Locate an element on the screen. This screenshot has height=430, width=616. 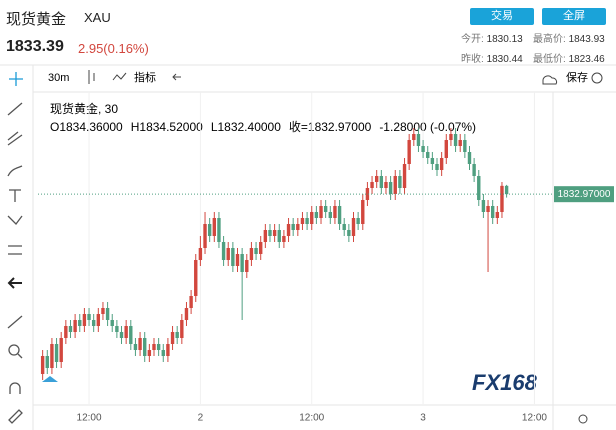
stat-label: 最高价: is located at coordinates (549, 39).